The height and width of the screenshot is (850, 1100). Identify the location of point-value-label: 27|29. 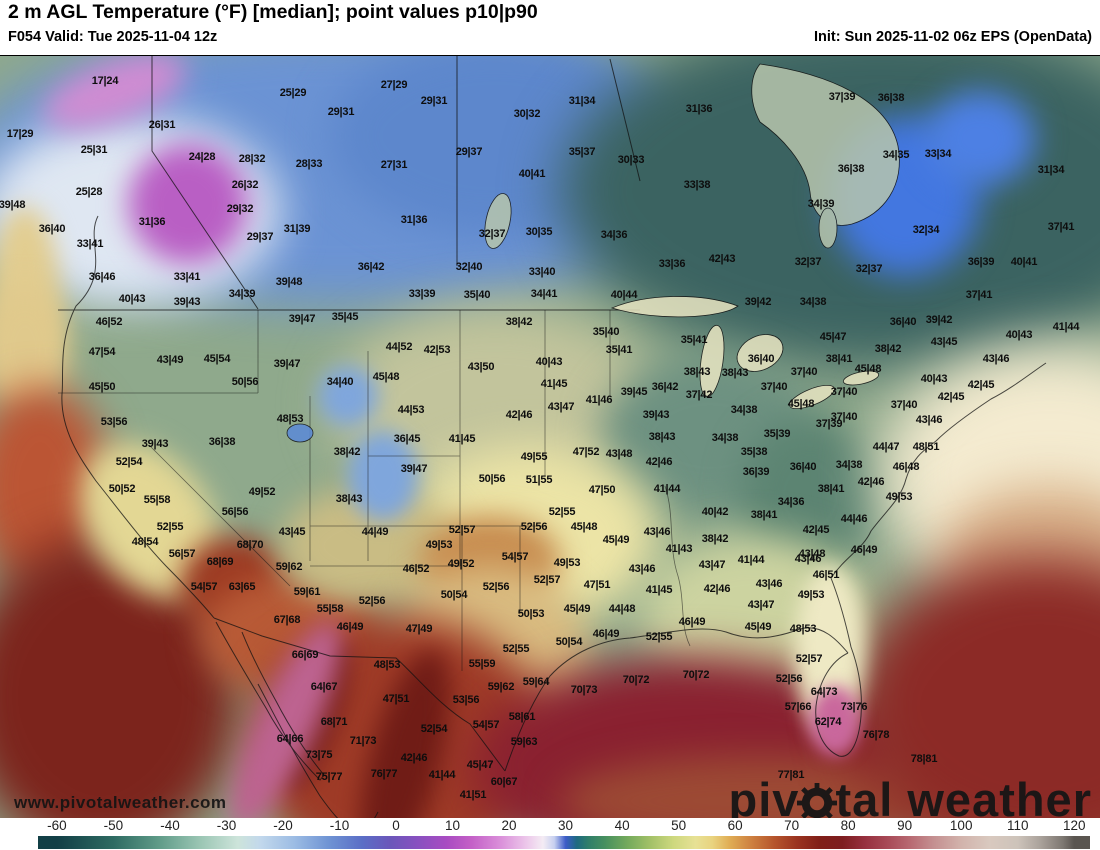
(394, 85).